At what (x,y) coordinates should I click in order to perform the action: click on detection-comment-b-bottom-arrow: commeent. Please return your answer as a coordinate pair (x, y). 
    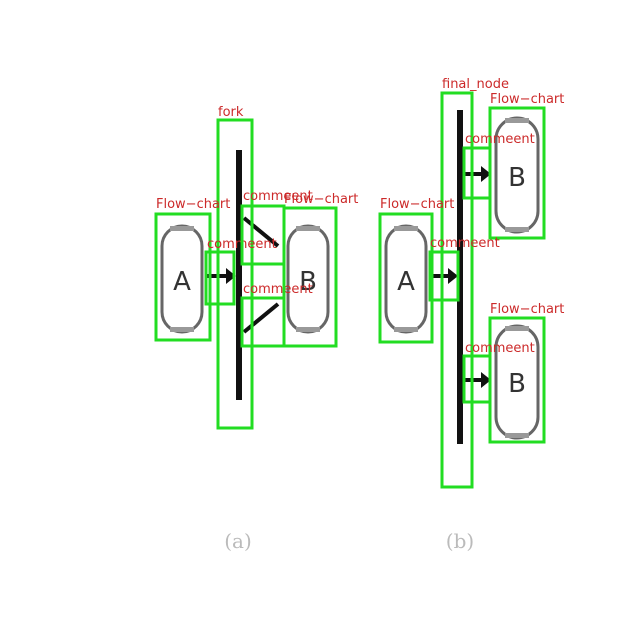
    Looking at the image, I should click on (498, 372).